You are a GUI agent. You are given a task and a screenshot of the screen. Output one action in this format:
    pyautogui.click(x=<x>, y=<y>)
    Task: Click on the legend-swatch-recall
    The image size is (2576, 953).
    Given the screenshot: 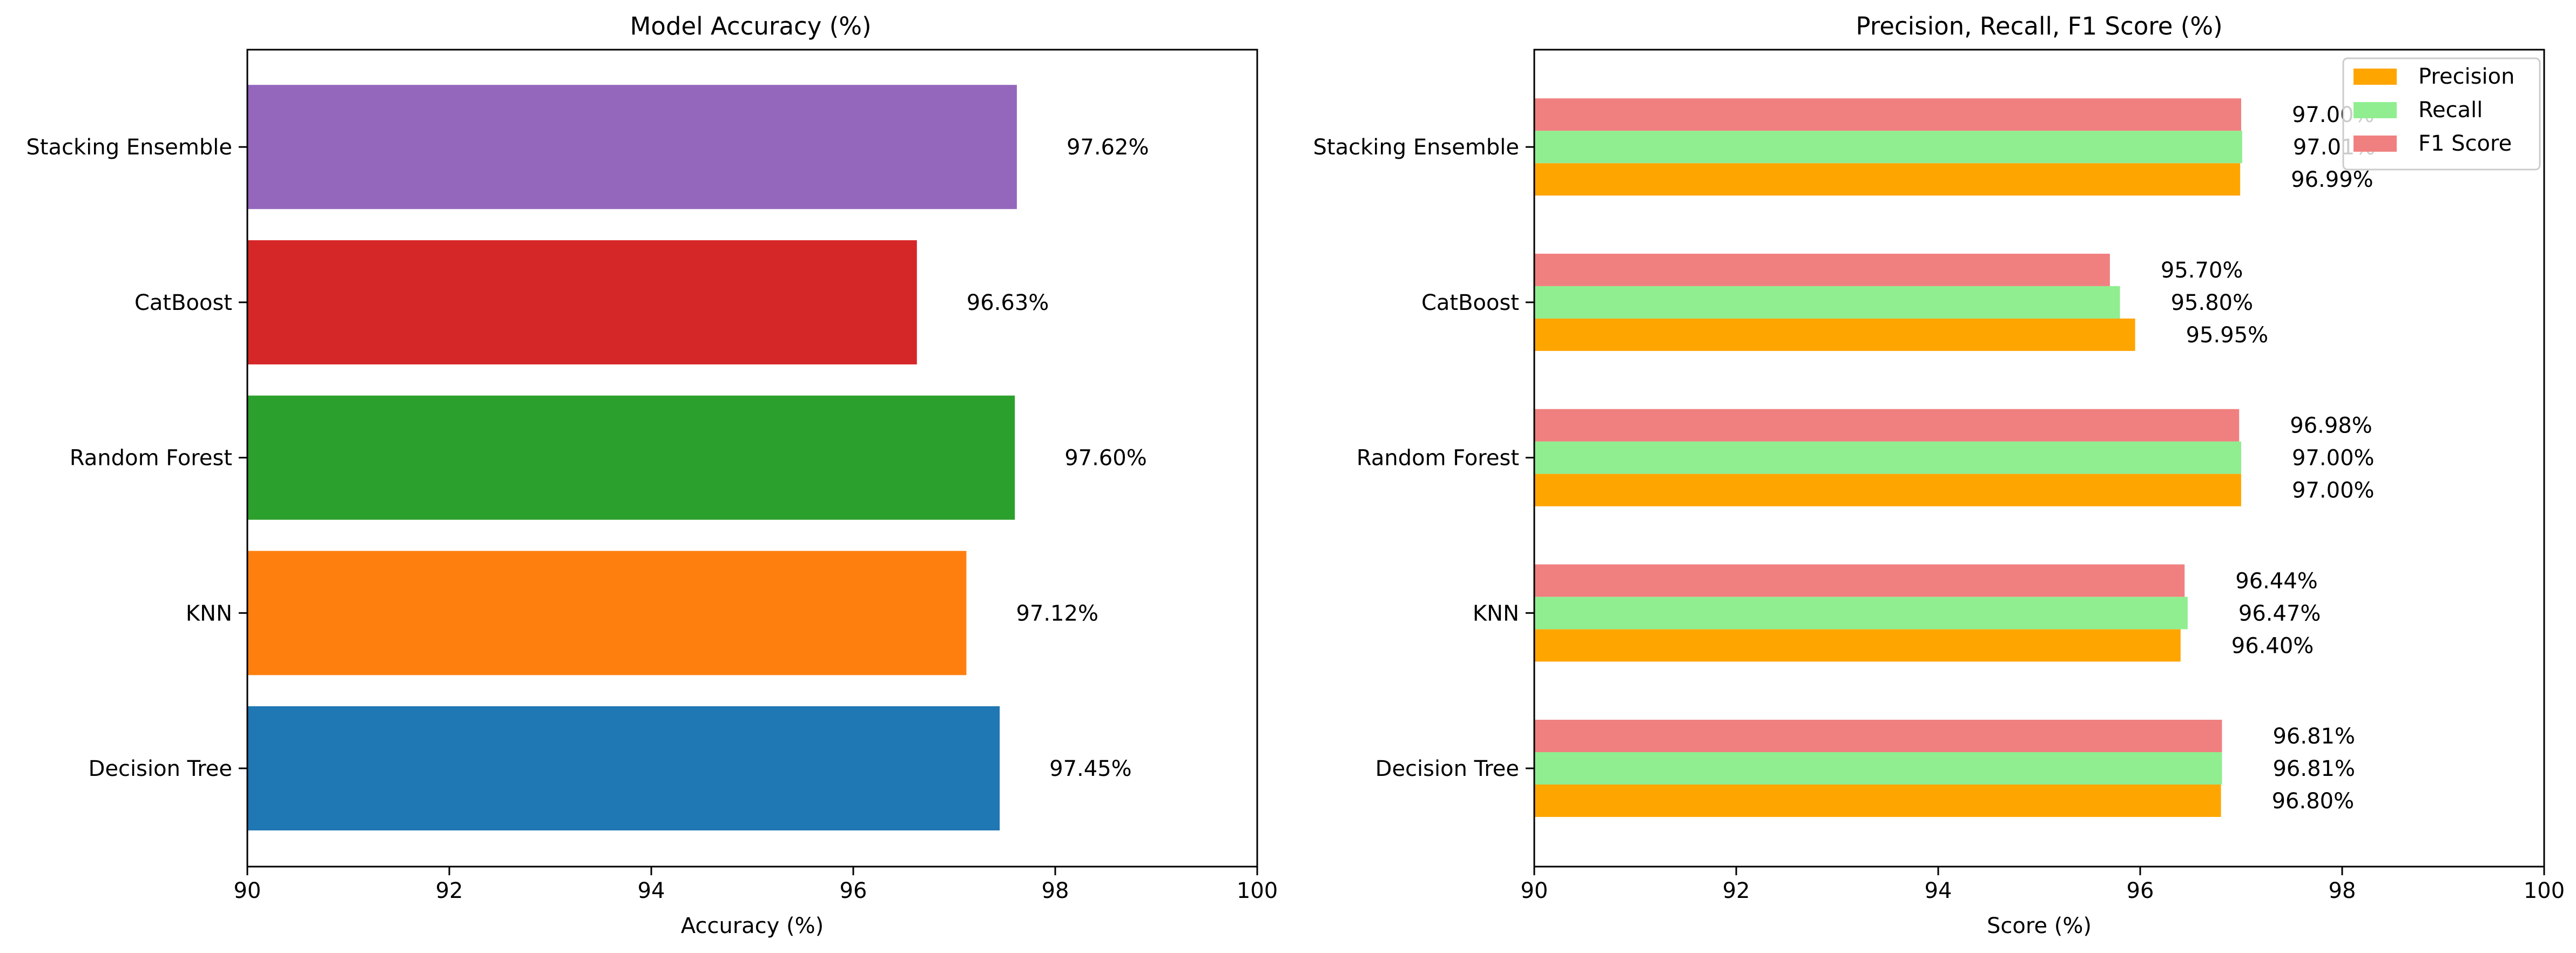 What is the action you would take?
    pyautogui.click(x=2375, y=110)
    